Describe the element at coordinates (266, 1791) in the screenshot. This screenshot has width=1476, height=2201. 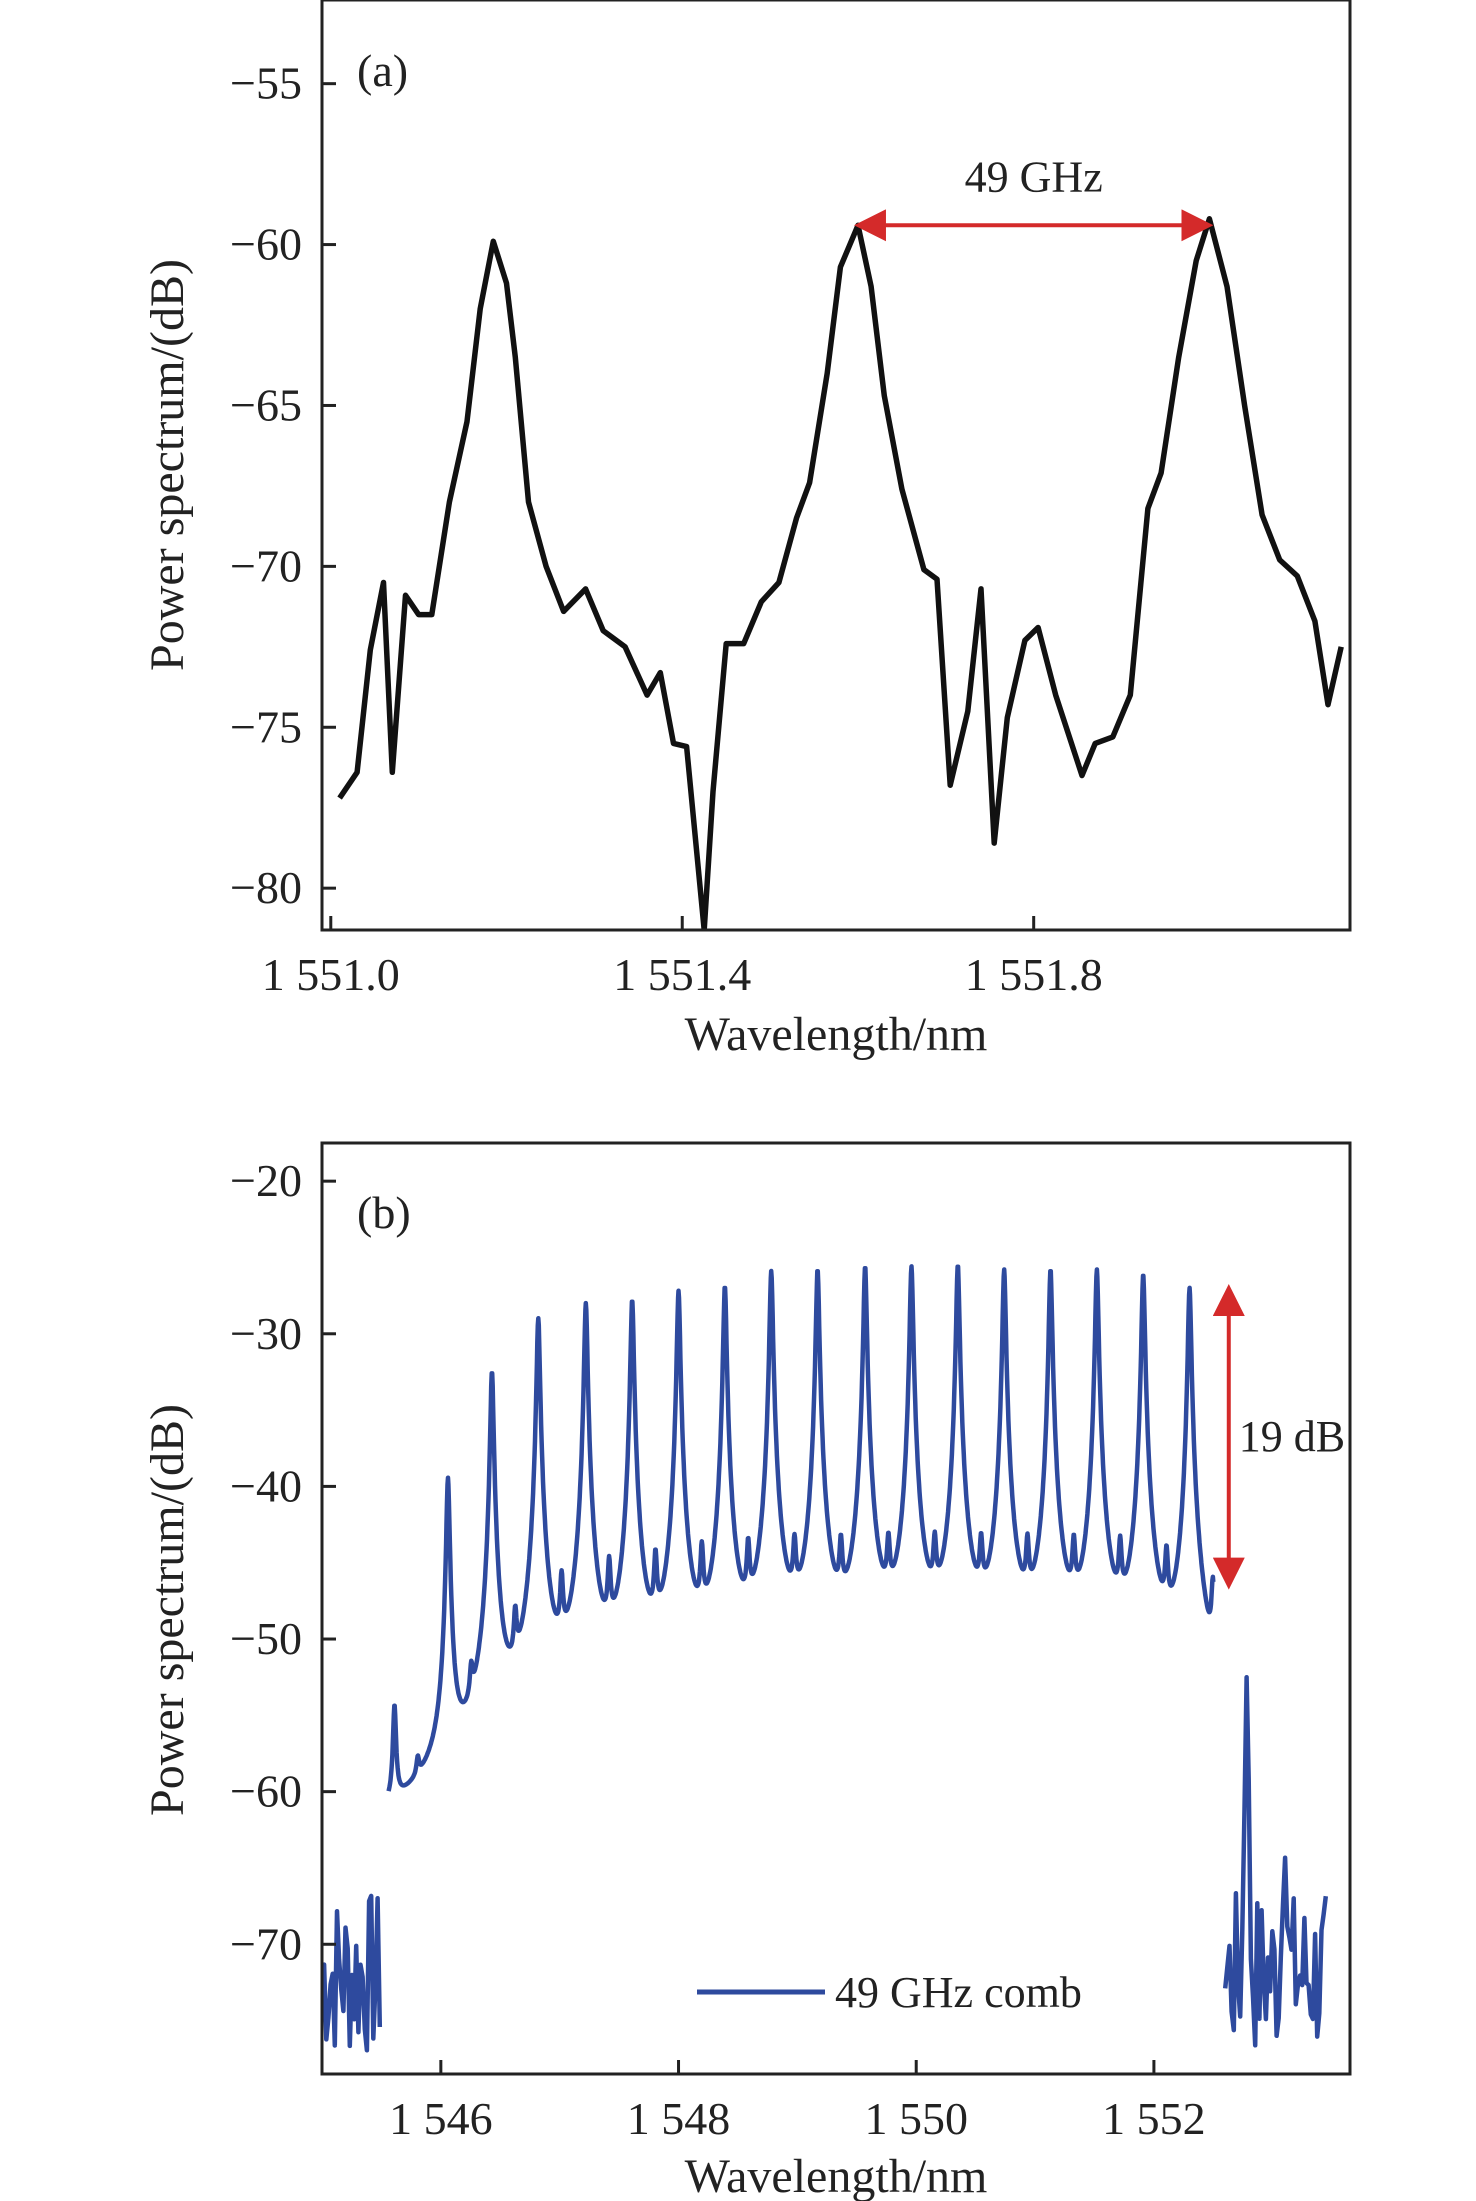
I see `panel-b-y-tick-label: −60` at that location.